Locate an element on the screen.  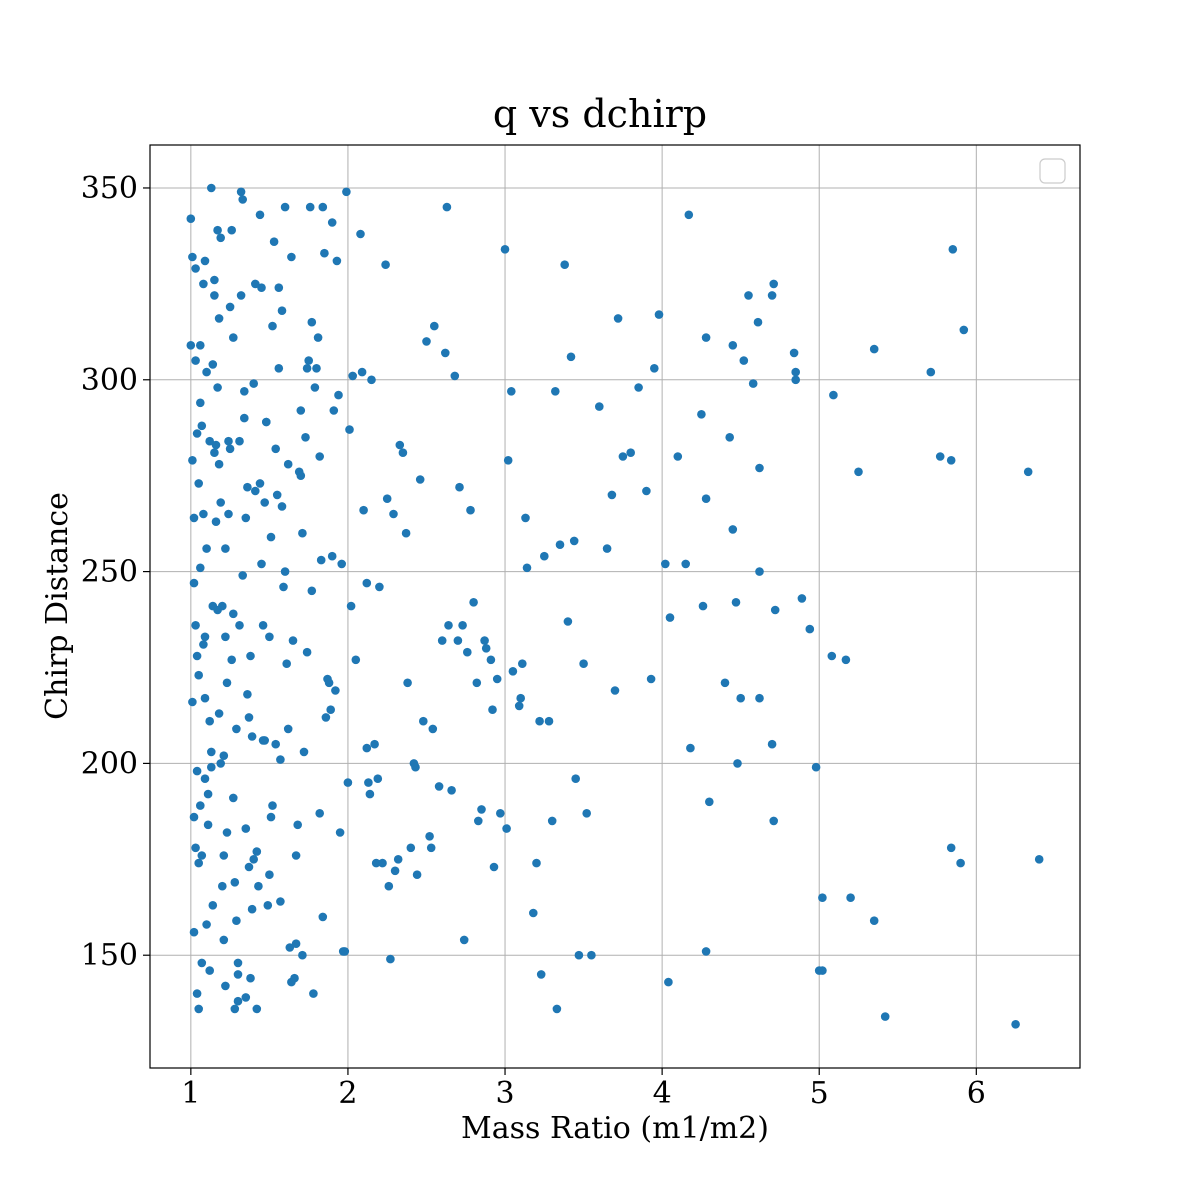
y-tick-label: 300 is located at coordinates (109, 380).